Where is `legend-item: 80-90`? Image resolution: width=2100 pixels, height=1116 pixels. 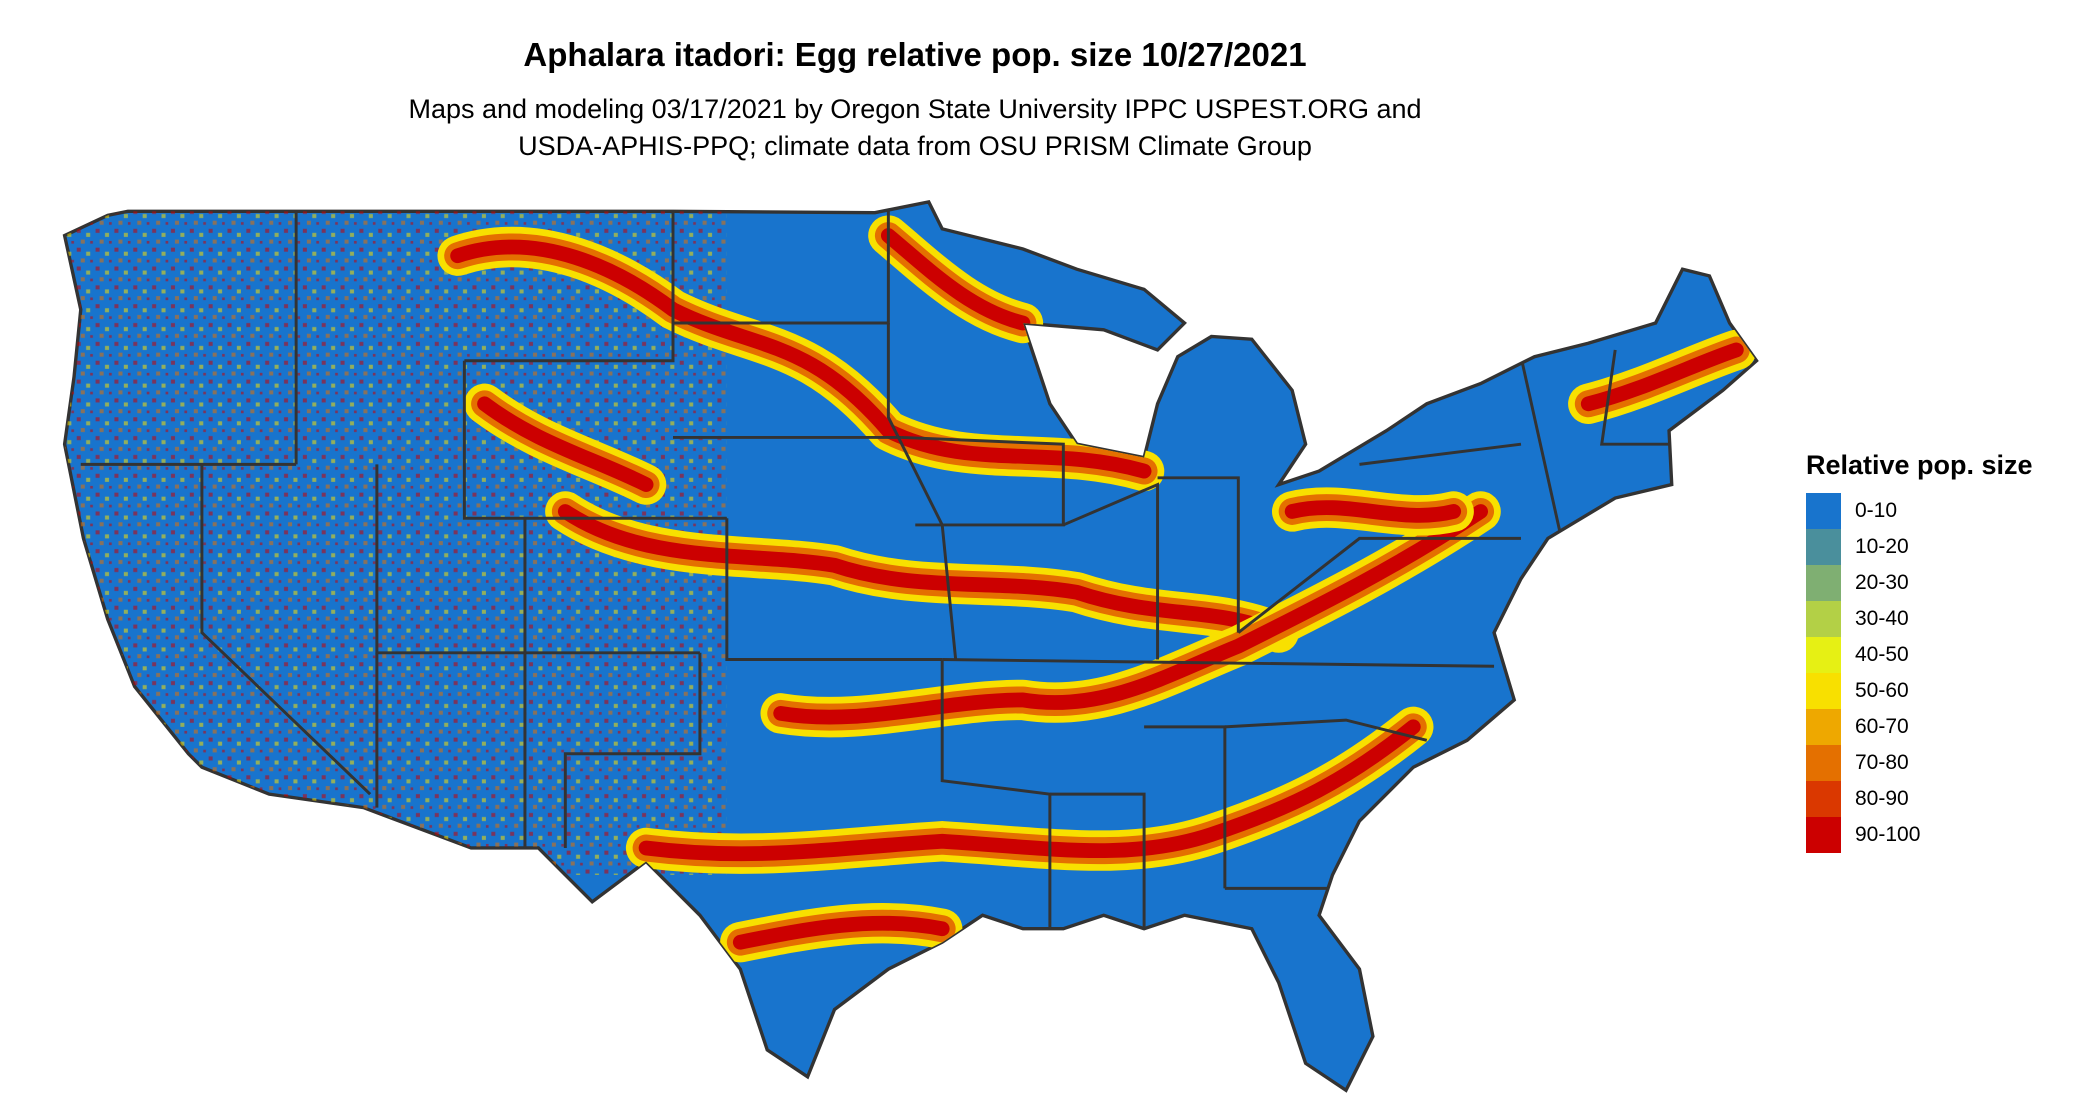
legend-item: 80-90 is located at coordinates (1919, 799).